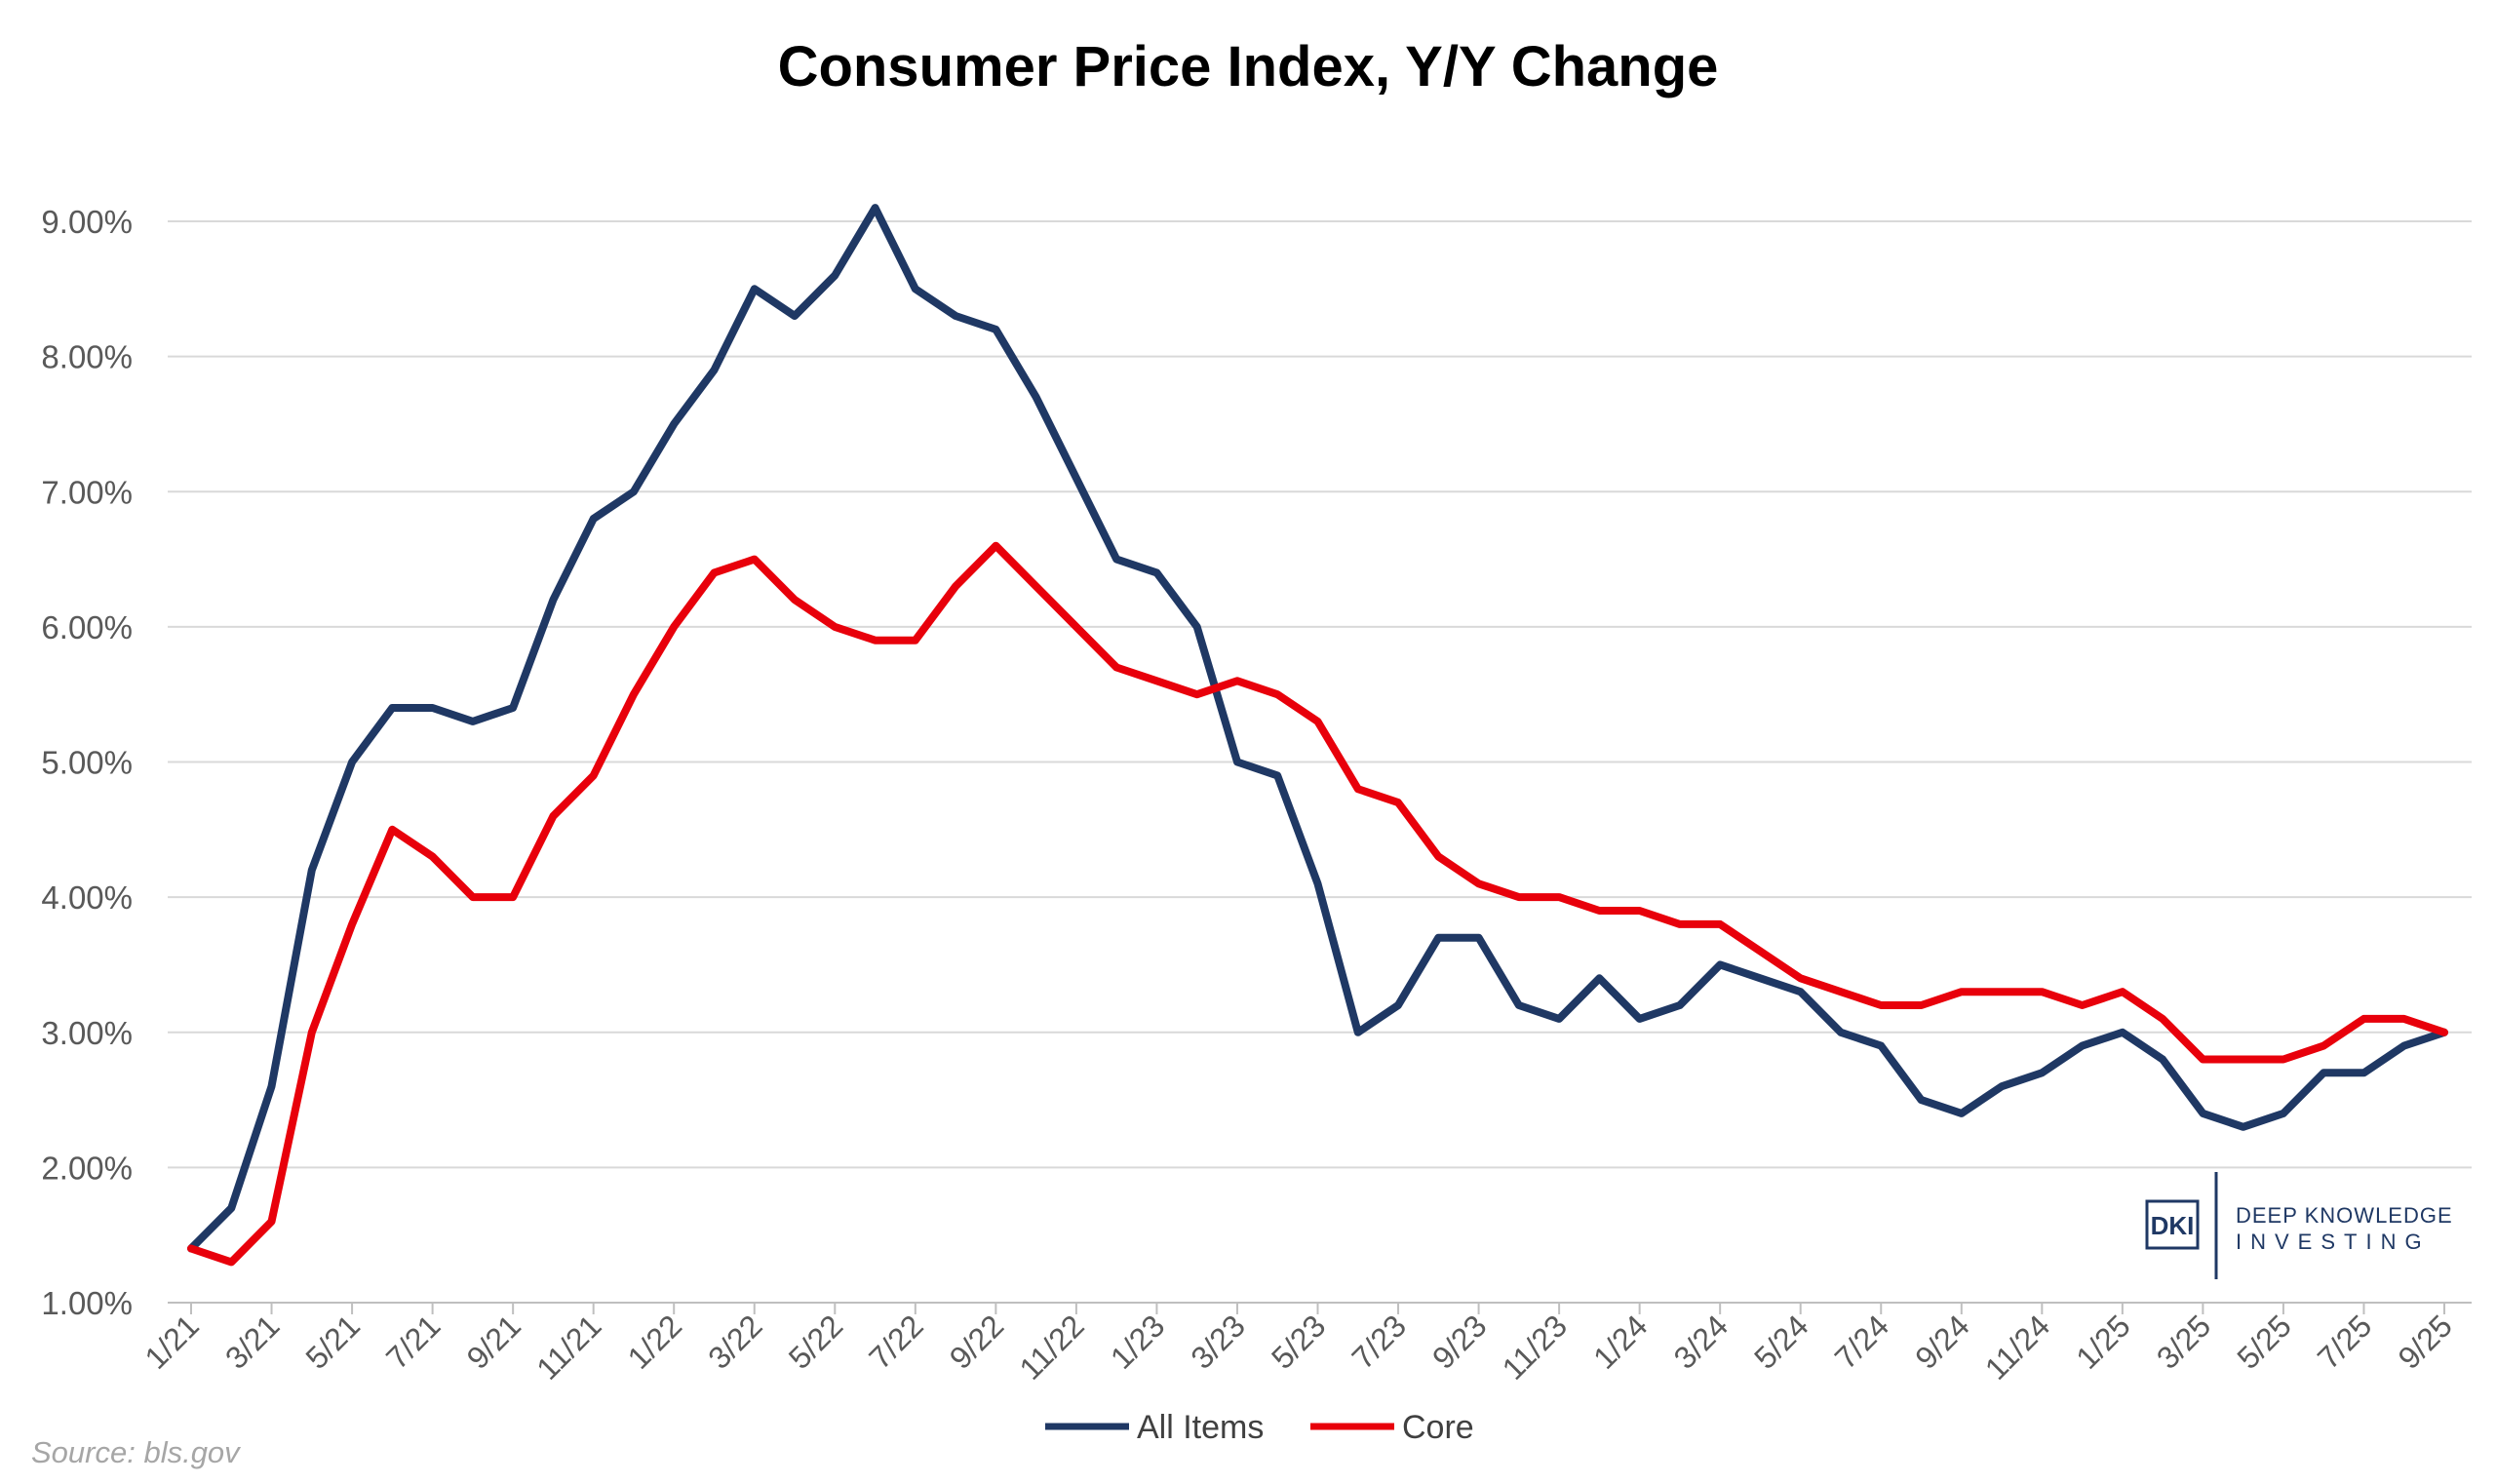 The image size is (2496, 1484). I want to click on y-tick-label: 2.00%, so click(87, 1168).